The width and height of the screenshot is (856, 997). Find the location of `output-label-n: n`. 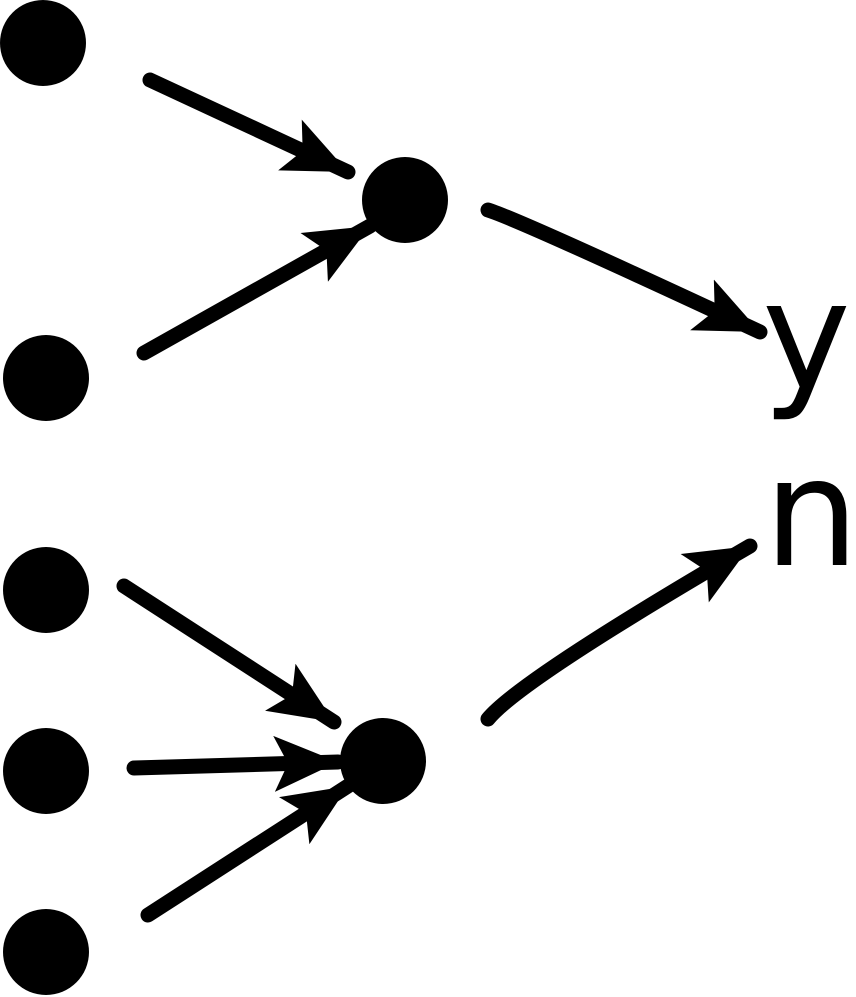

output-label-n: n is located at coordinates (810, 514).